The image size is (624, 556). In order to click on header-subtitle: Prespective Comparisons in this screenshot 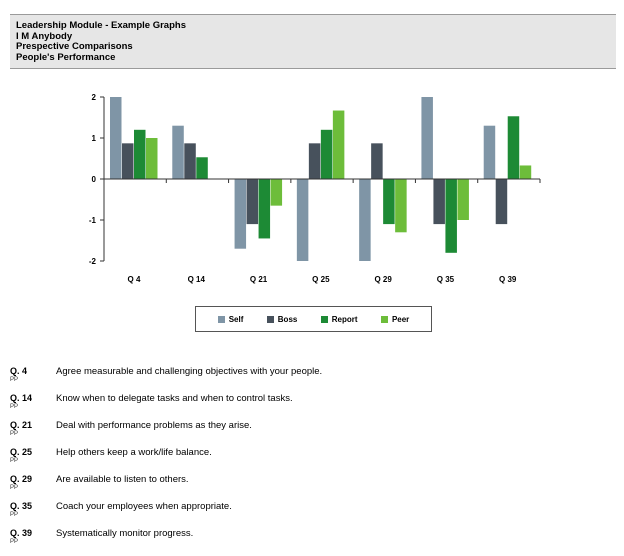, I will do `click(74, 46)`.